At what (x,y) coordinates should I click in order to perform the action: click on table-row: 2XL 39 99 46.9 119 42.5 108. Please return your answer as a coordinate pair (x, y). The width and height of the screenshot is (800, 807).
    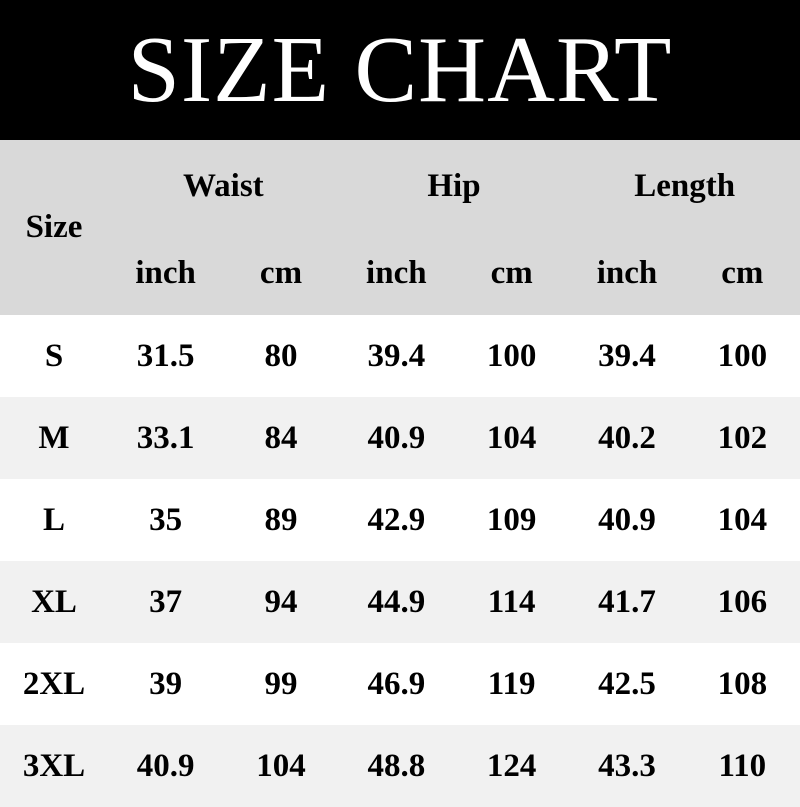
    Looking at the image, I should click on (400, 684).